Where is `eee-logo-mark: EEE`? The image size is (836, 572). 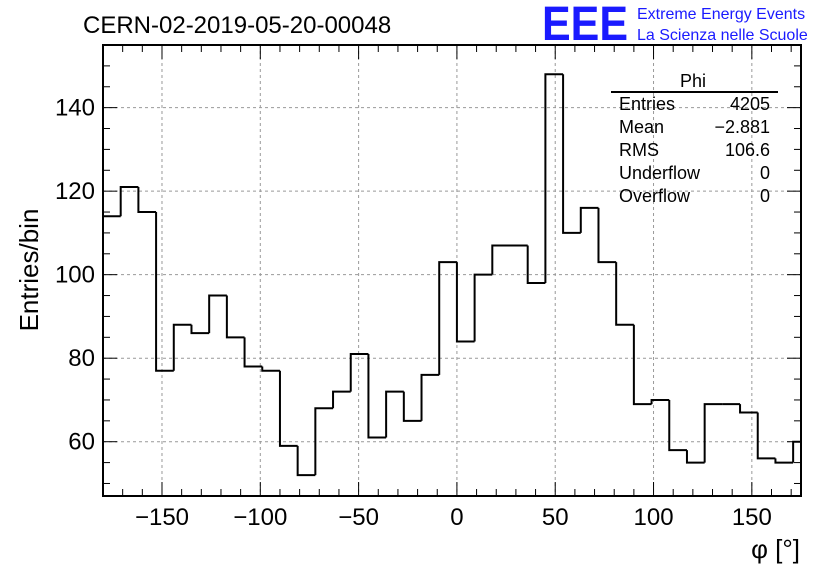 eee-logo-mark: EEE is located at coordinates (585, 25).